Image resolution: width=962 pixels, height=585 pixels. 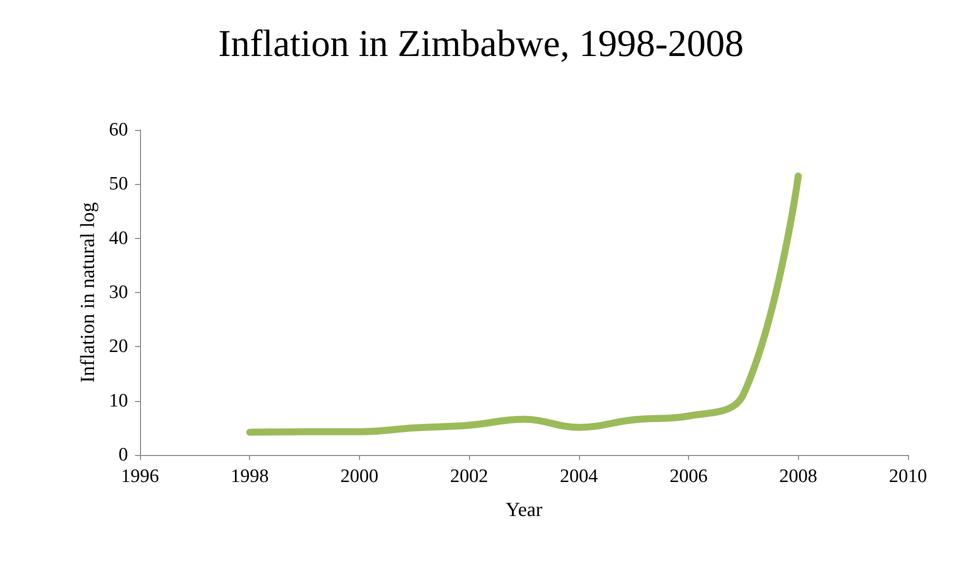 I want to click on y-tick-label: 30, so click(x=118, y=292).